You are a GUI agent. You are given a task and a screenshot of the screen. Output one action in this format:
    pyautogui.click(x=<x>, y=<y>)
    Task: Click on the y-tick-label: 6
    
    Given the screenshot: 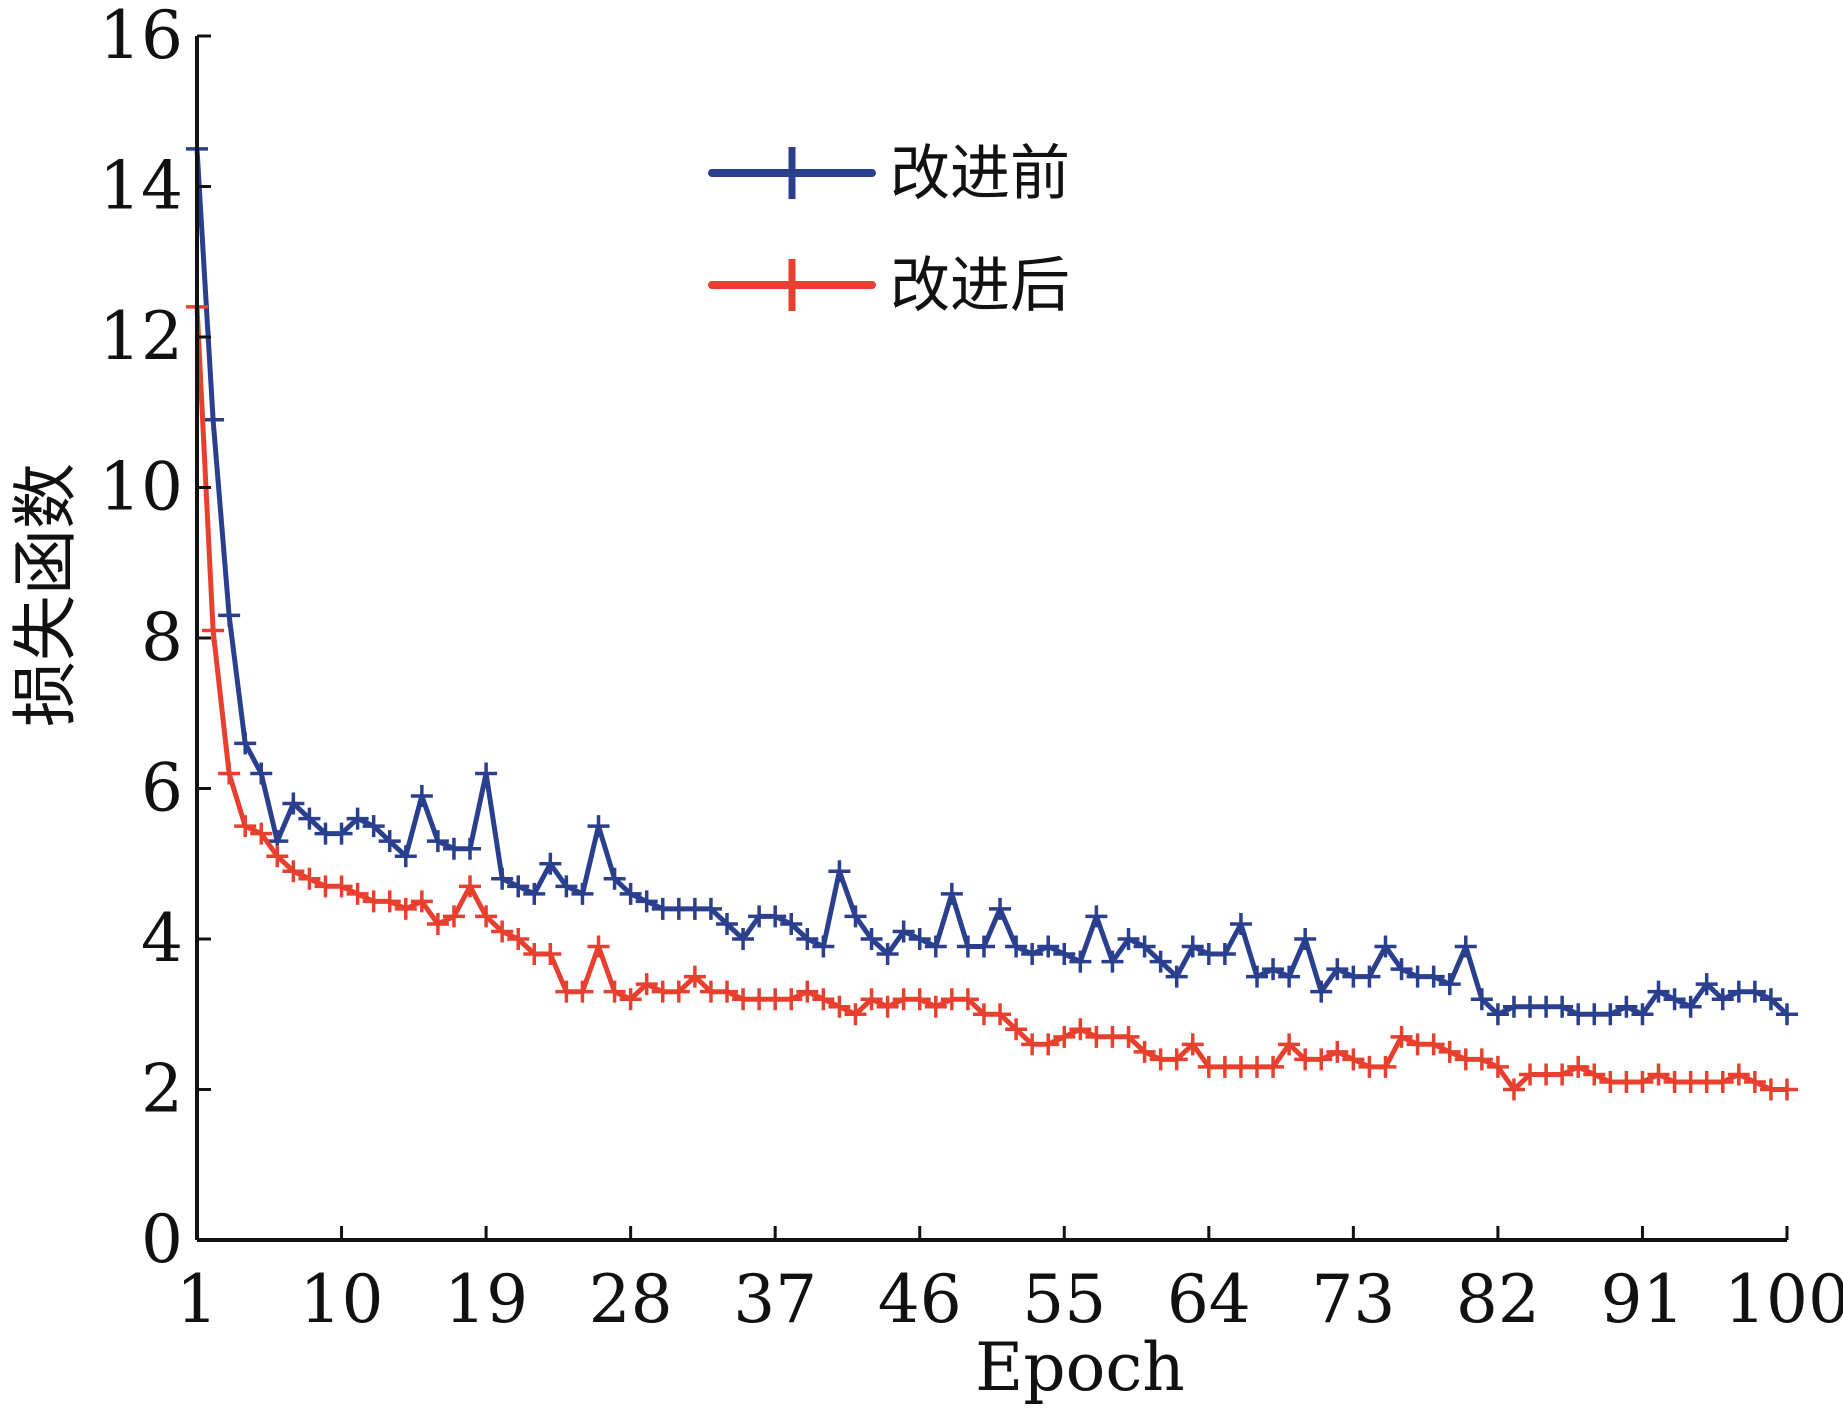 What is the action you would take?
    pyautogui.click(x=162, y=788)
    